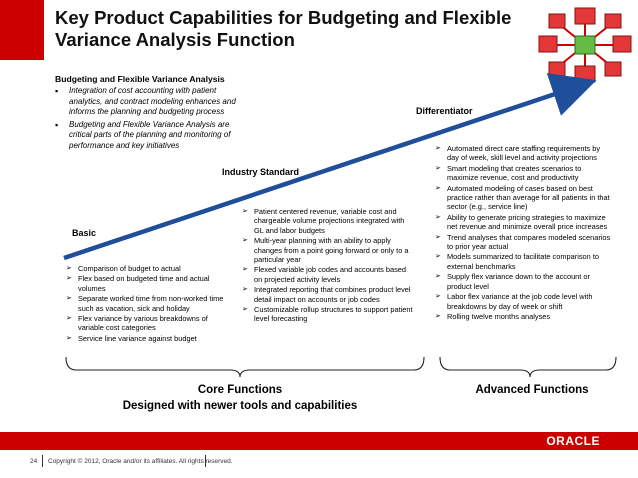 The image size is (638, 478). I want to click on page-number: 24, so click(34, 461).